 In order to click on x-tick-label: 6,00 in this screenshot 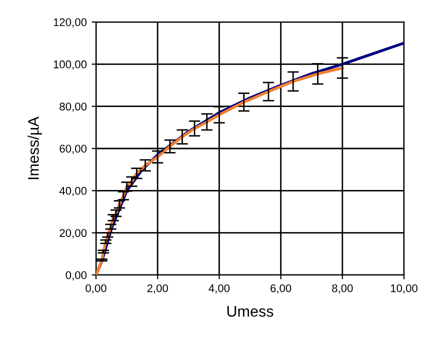, I will do `click(281, 289)`.